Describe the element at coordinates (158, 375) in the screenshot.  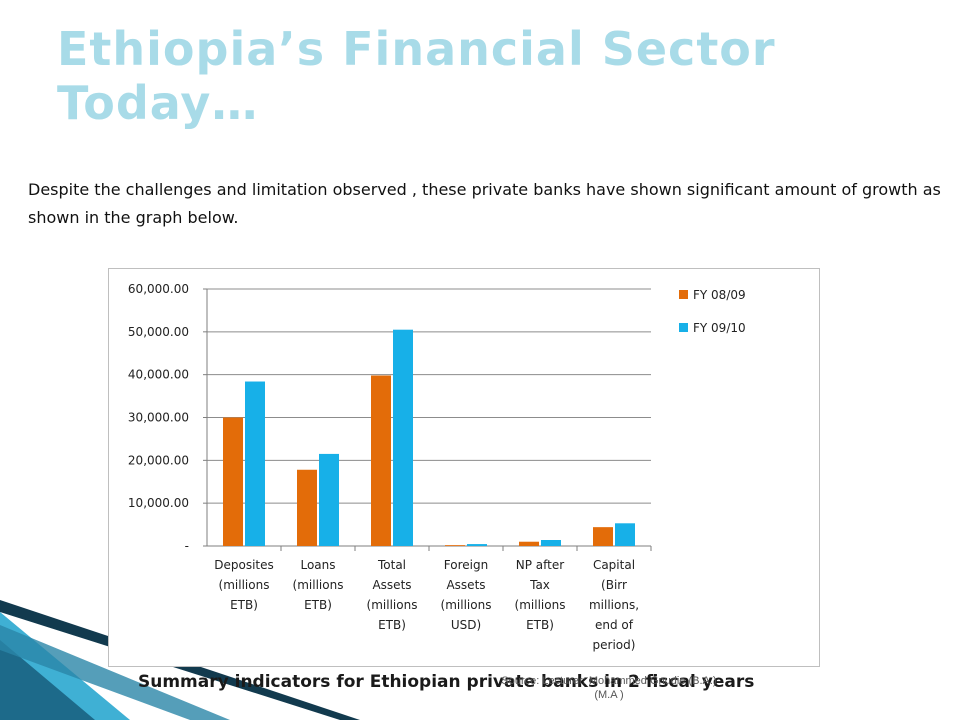
I see `y-tick-label: 40,000.00` at that location.